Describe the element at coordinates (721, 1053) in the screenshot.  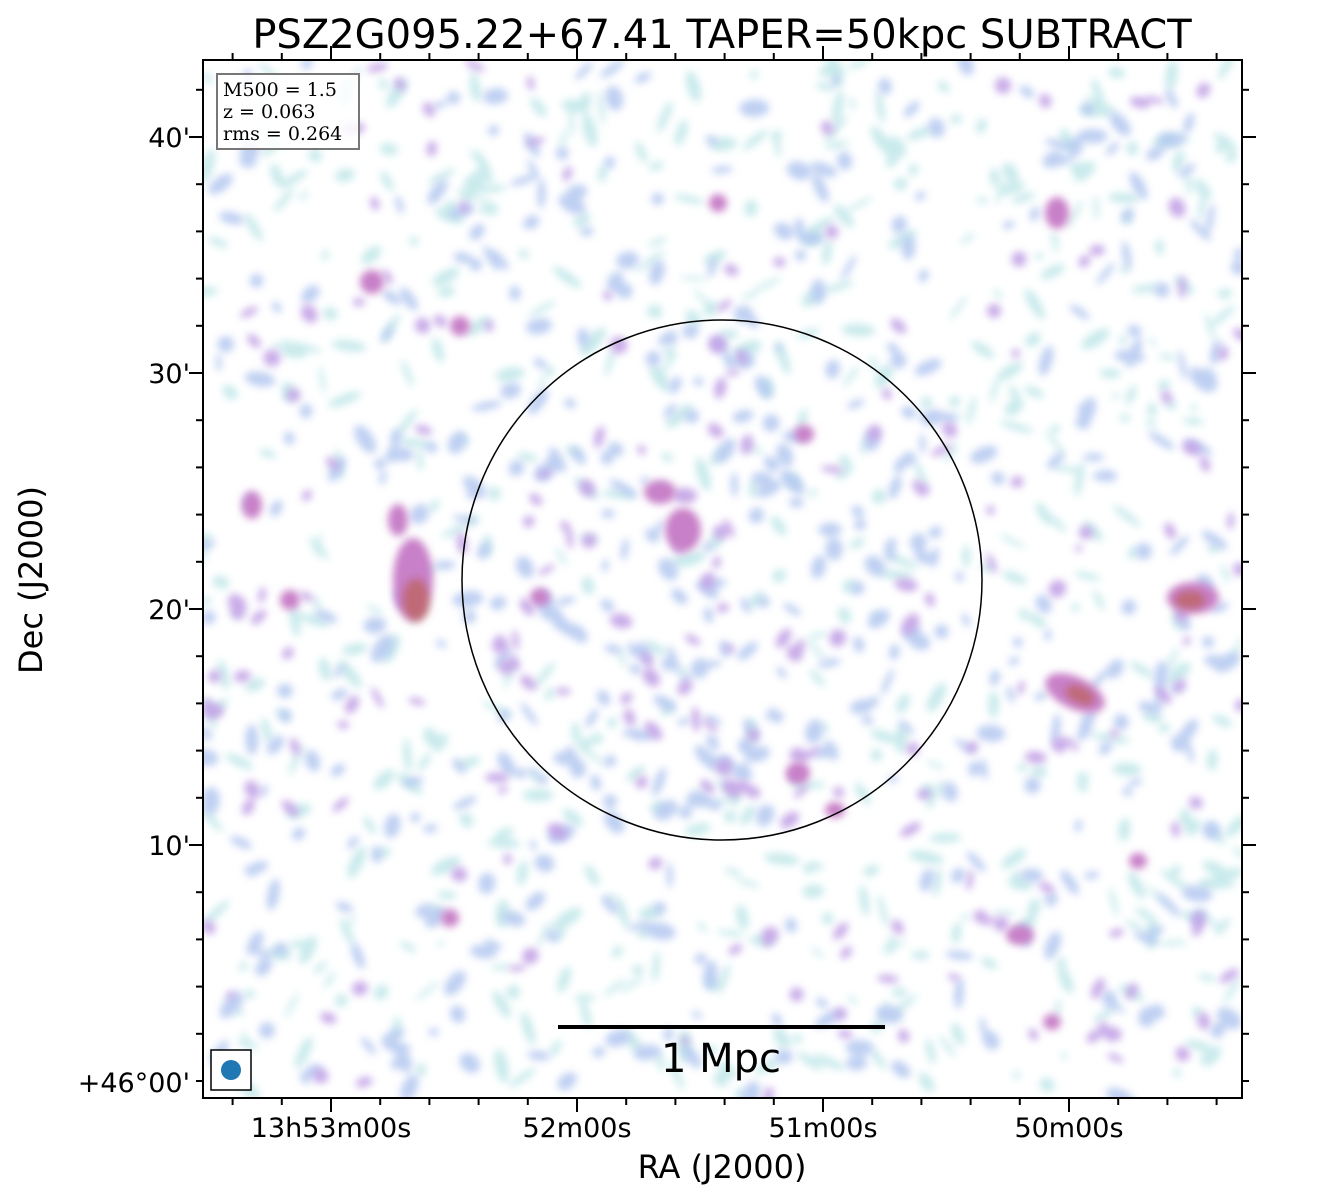
I see `scale-bar: 1 Mpc` at that location.